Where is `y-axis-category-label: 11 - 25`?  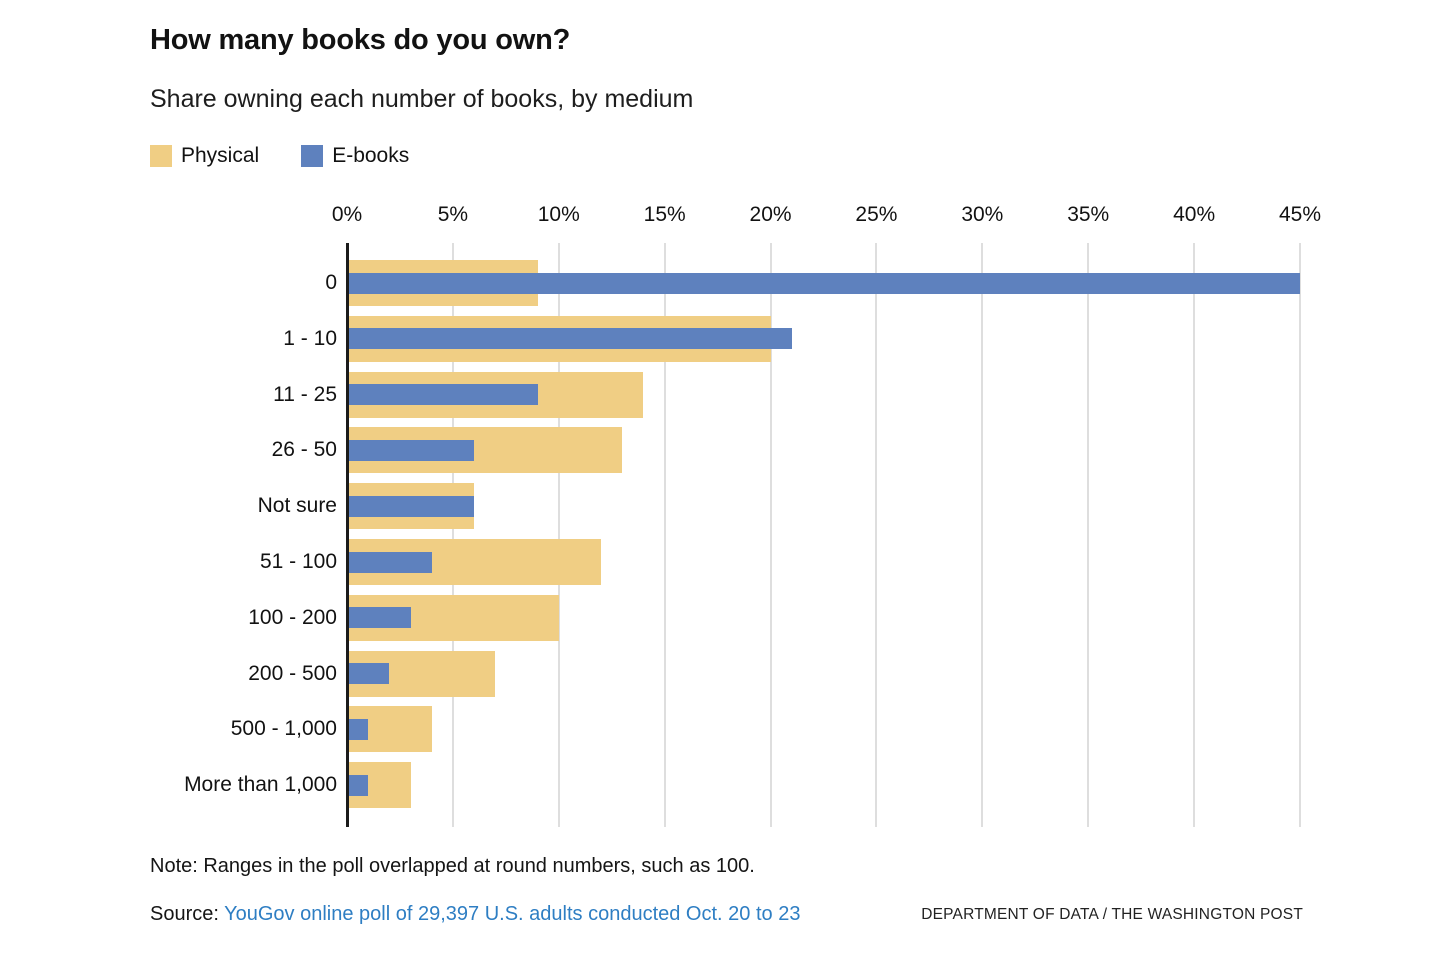 y-axis-category-label: 11 - 25 is located at coordinates (305, 394).